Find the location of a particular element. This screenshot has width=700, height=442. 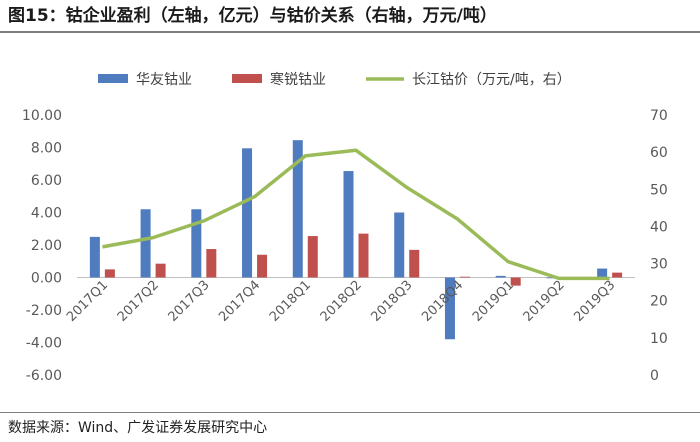

y-left-tick-label: 4.00 is located at coordinates (46, 214).